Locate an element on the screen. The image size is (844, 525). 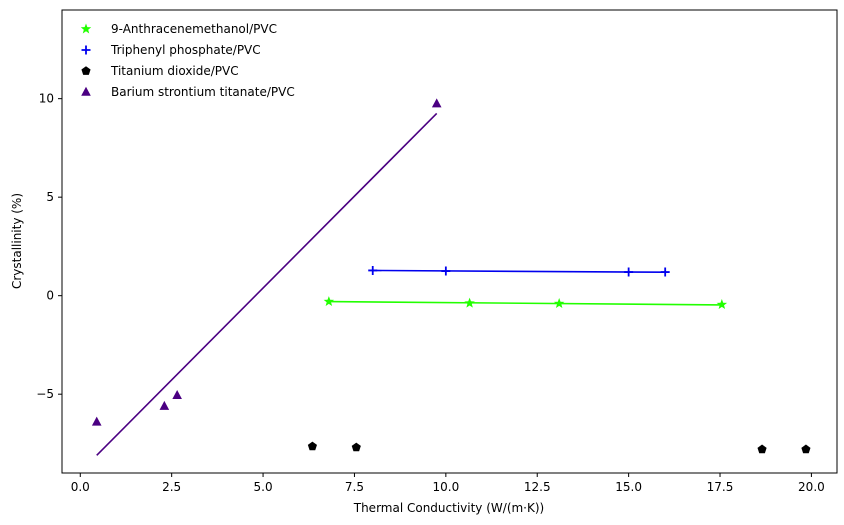
x-tick-label: 12.5 is located at coordinates (537, 487).